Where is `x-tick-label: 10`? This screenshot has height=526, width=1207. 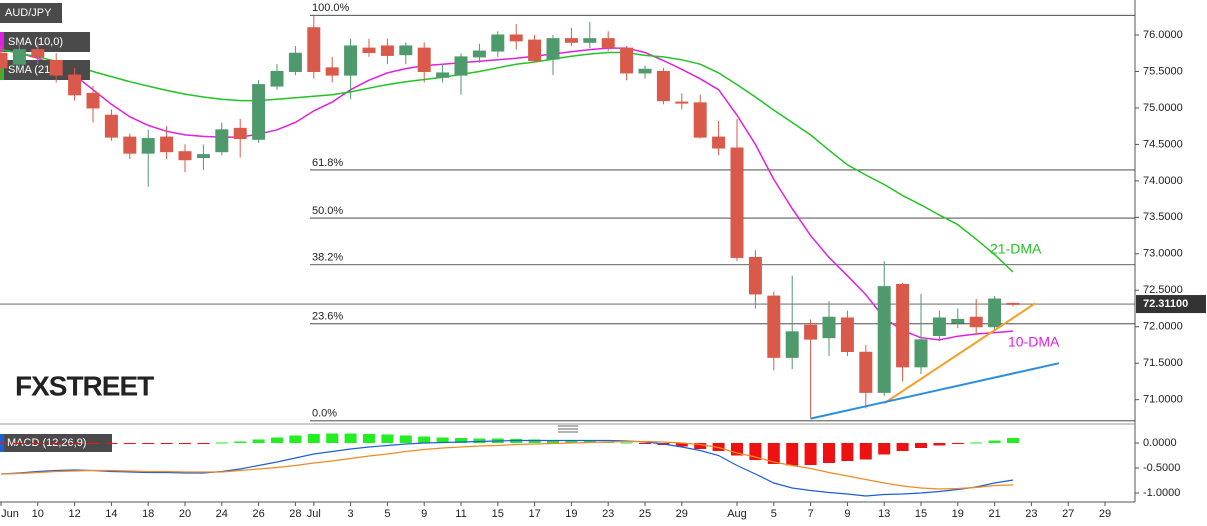
x-tick-label: 10 is located at coordinates (38, 514).